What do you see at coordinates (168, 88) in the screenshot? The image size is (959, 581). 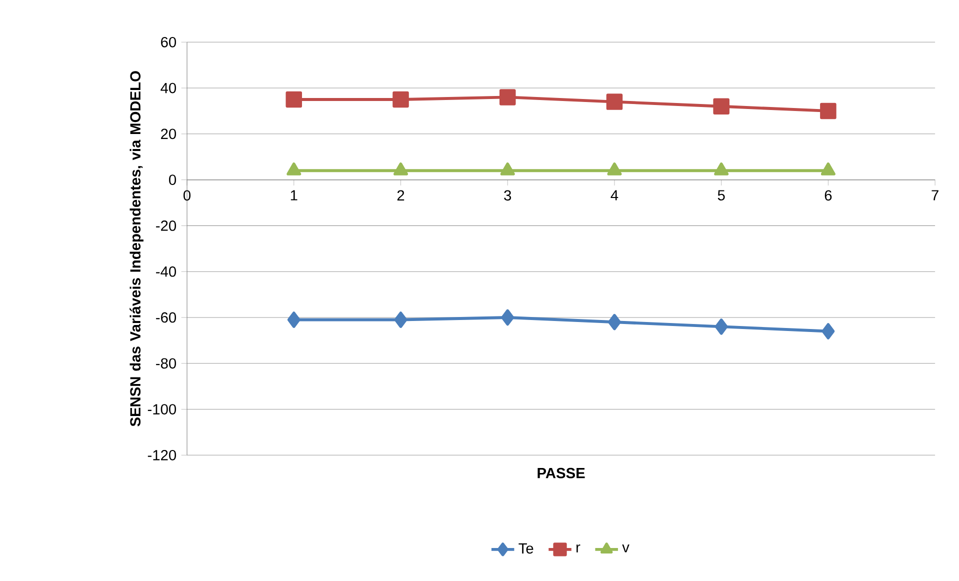 I see `y-tick-label: 40` at bounding box center [168, 88].